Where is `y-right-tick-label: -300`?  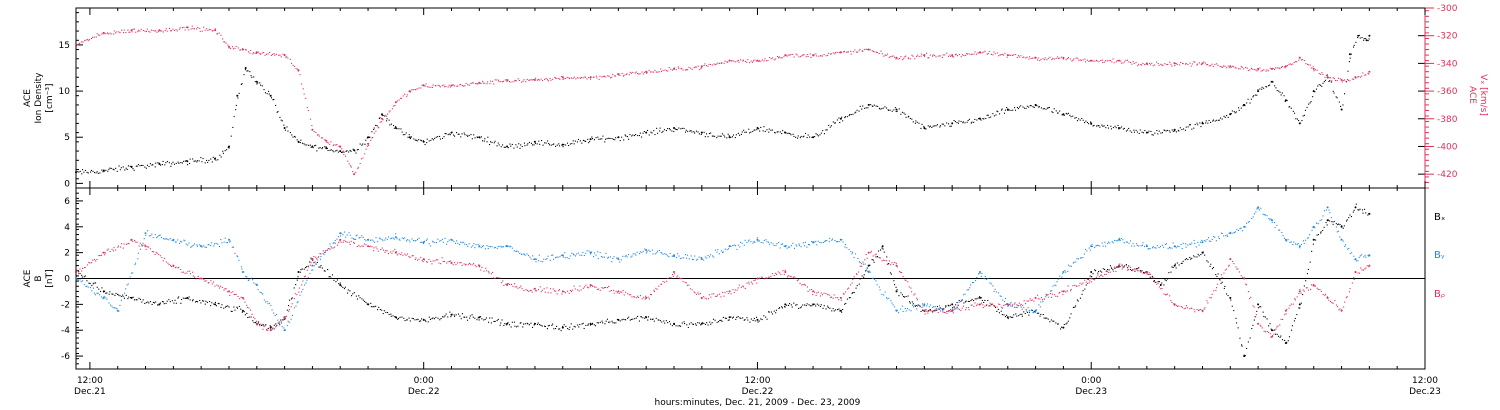
y-right-tick-label: -300 is located at coordinates (1447, 9).